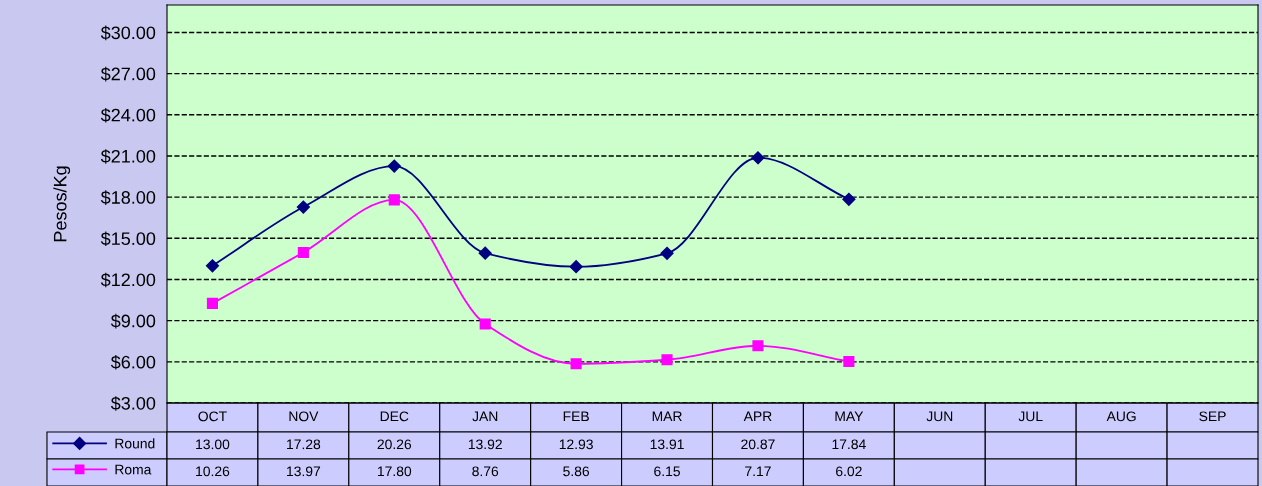 The width and height of the screenshot is (1262, 486). I want to click on data-label: 13.92, so click(485, 444).